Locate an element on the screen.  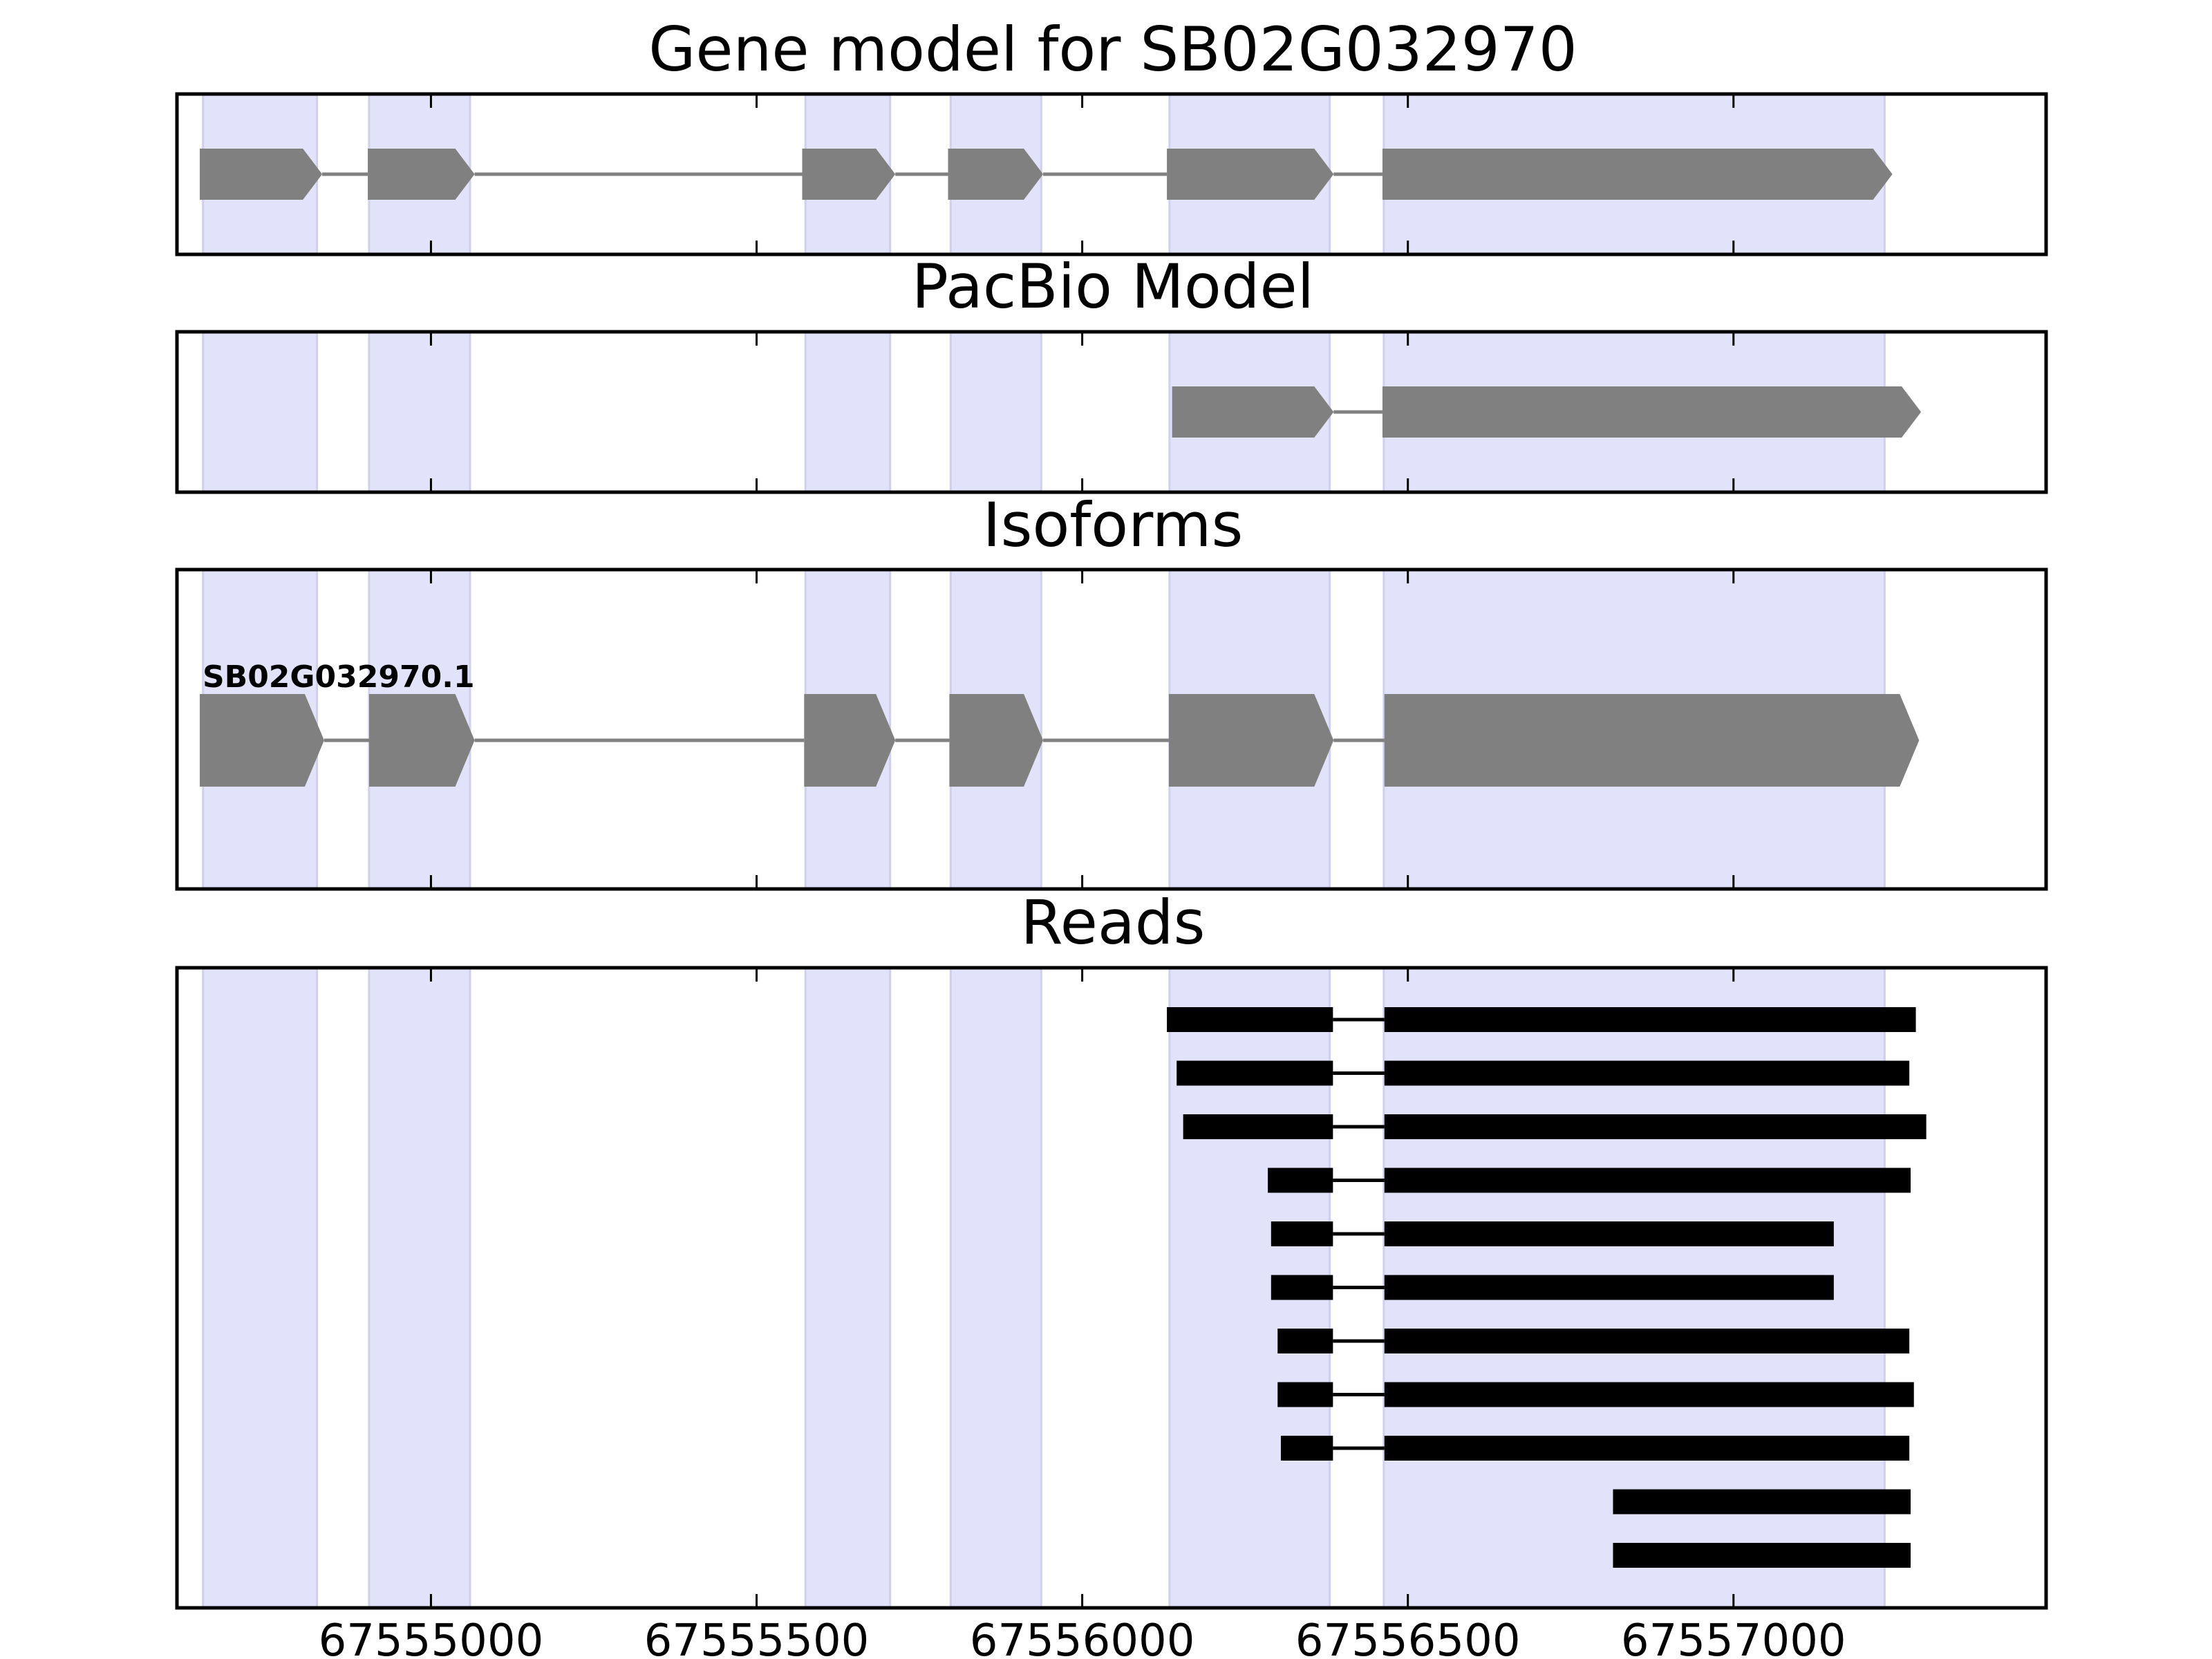
x-axis: 67555000 67555500 67556000 67556500 67557000 is located at coordinates (1082, 1637).